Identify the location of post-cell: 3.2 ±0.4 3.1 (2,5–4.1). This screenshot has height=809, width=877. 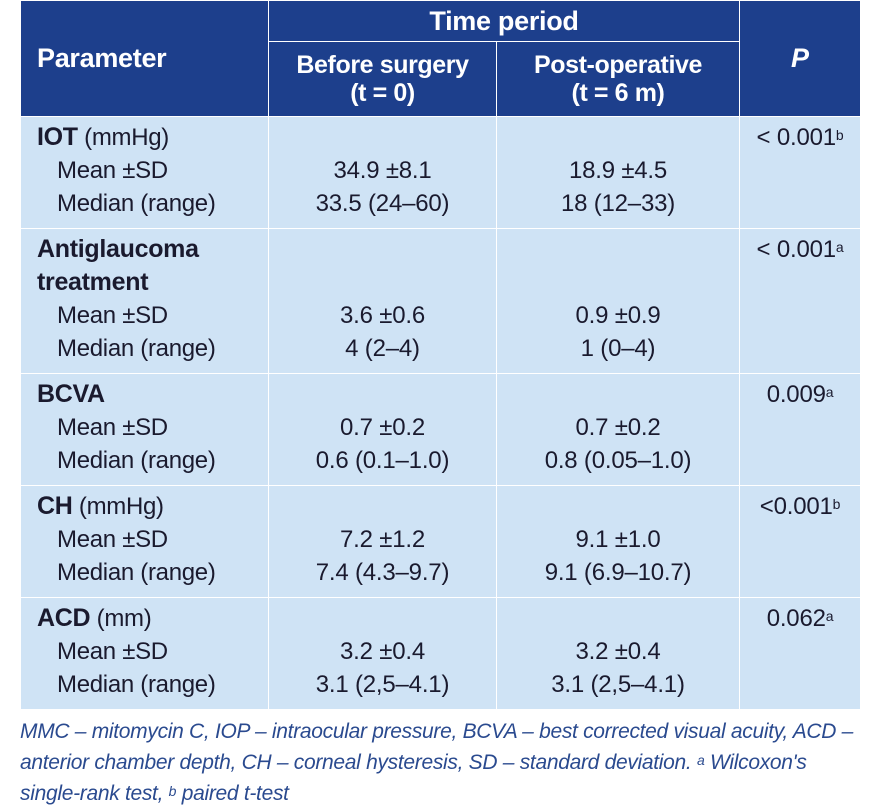
(618, 653).